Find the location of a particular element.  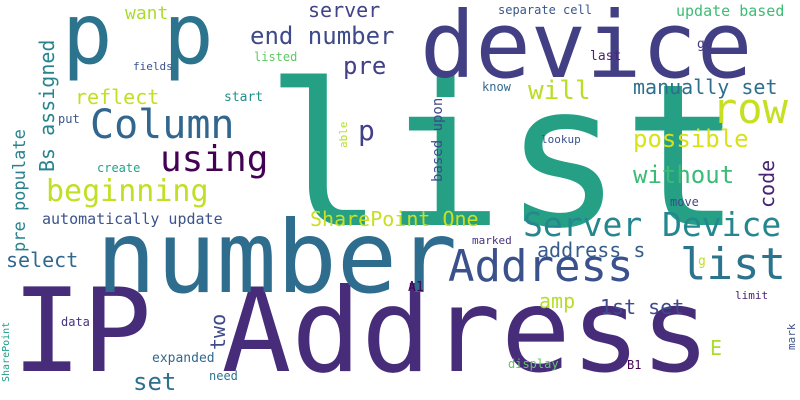

word: possible is located at coordinates (691, 139).